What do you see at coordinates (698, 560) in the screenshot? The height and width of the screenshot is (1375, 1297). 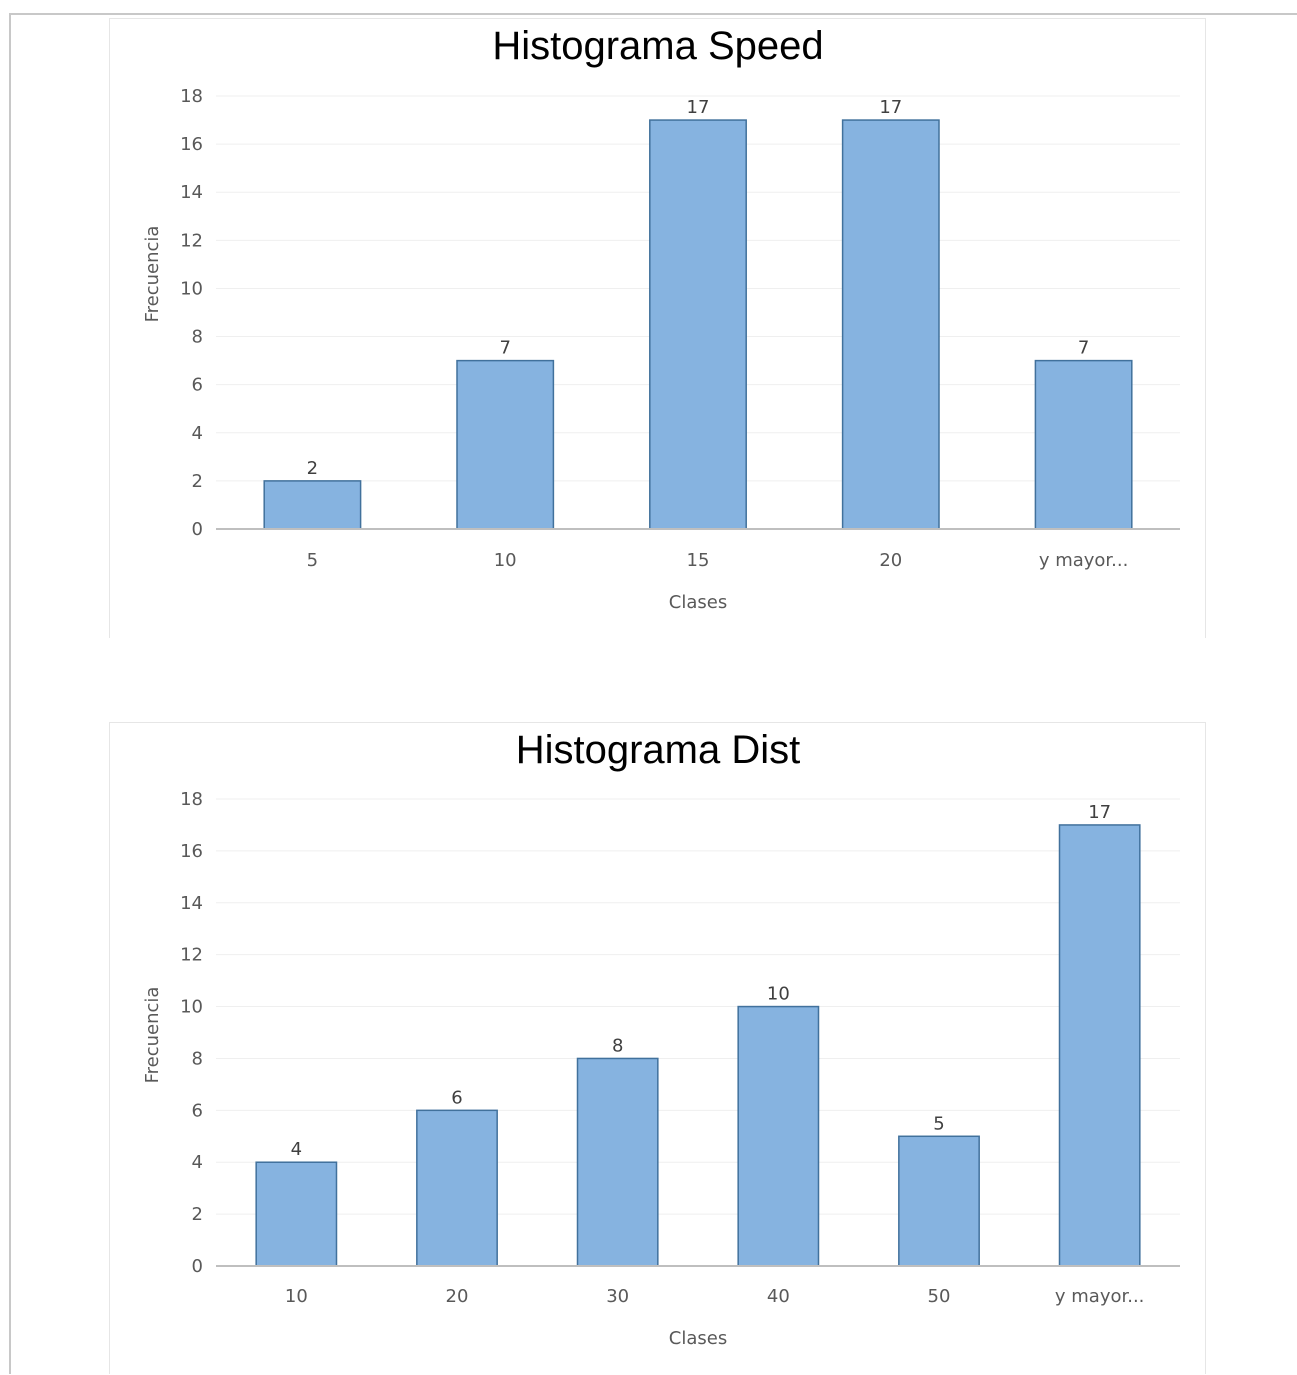 I see `x-tick-label: 15` at bounding box center [698, 560].